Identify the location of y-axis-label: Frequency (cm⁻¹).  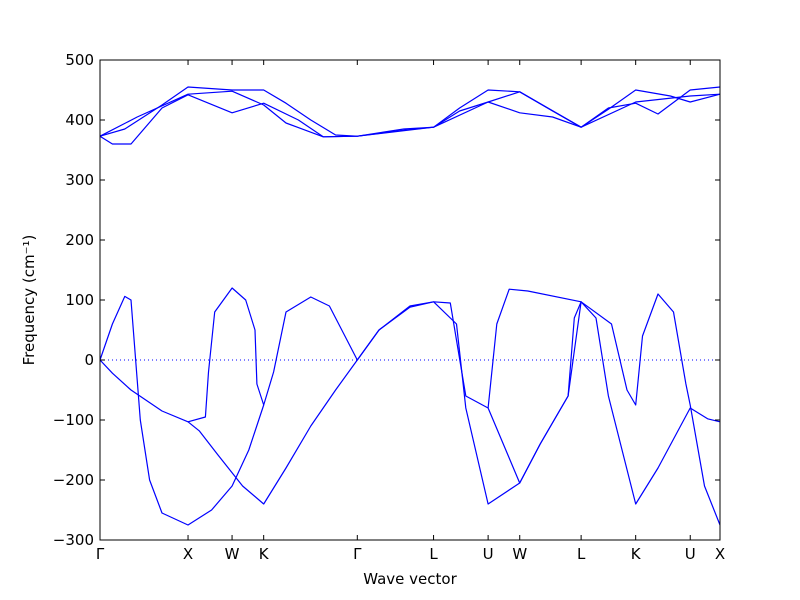
(29, 300).